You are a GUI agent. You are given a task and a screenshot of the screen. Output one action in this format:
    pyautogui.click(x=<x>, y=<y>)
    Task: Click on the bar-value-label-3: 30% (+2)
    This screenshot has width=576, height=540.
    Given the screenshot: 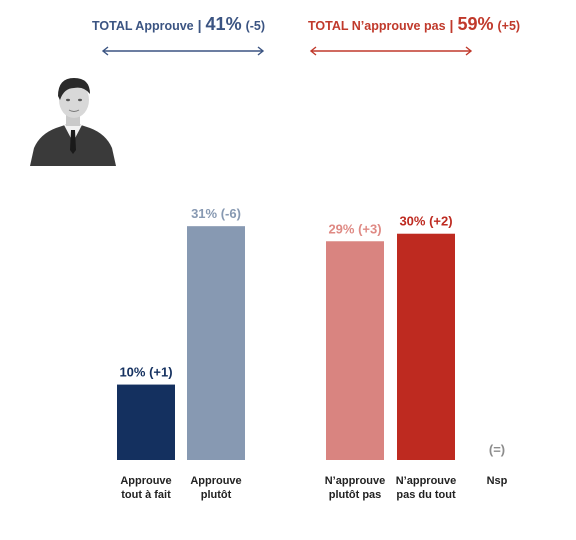 What is the action you would take?
    pyautogui.click(x=425, y=221)
    